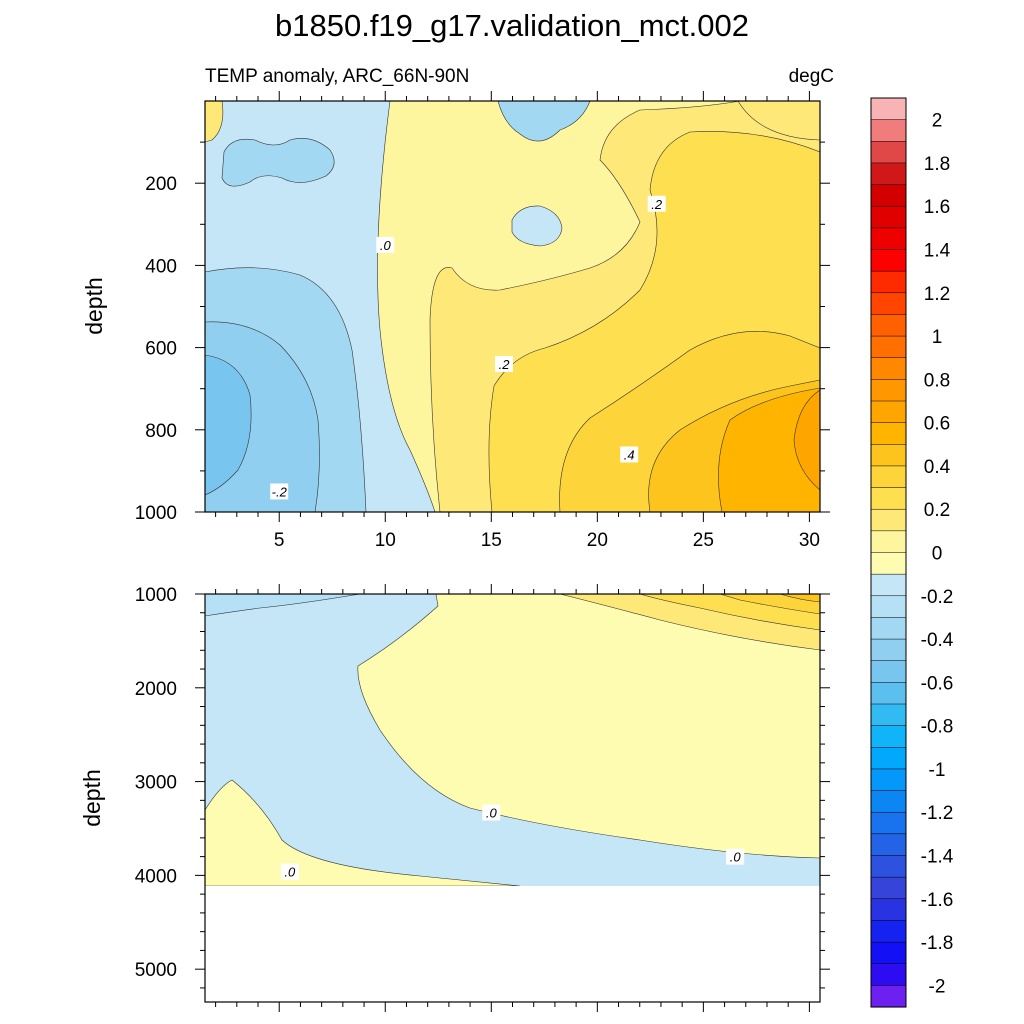 The image size is (1024, 1024). What do you see at coordinates (283, 605) in the screenshot?
I see `lower-fill-neg-edge` at bounding box center [283, 605].